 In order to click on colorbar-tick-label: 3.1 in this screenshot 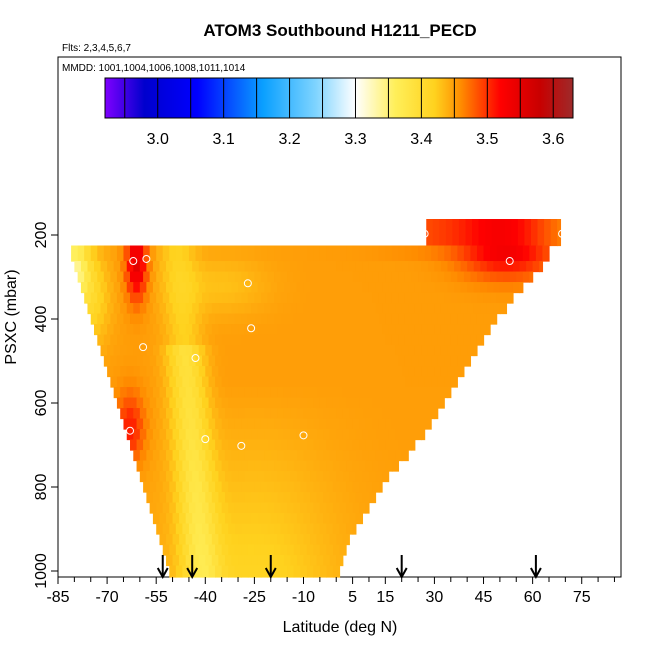, I will do `click(224, 139)`.